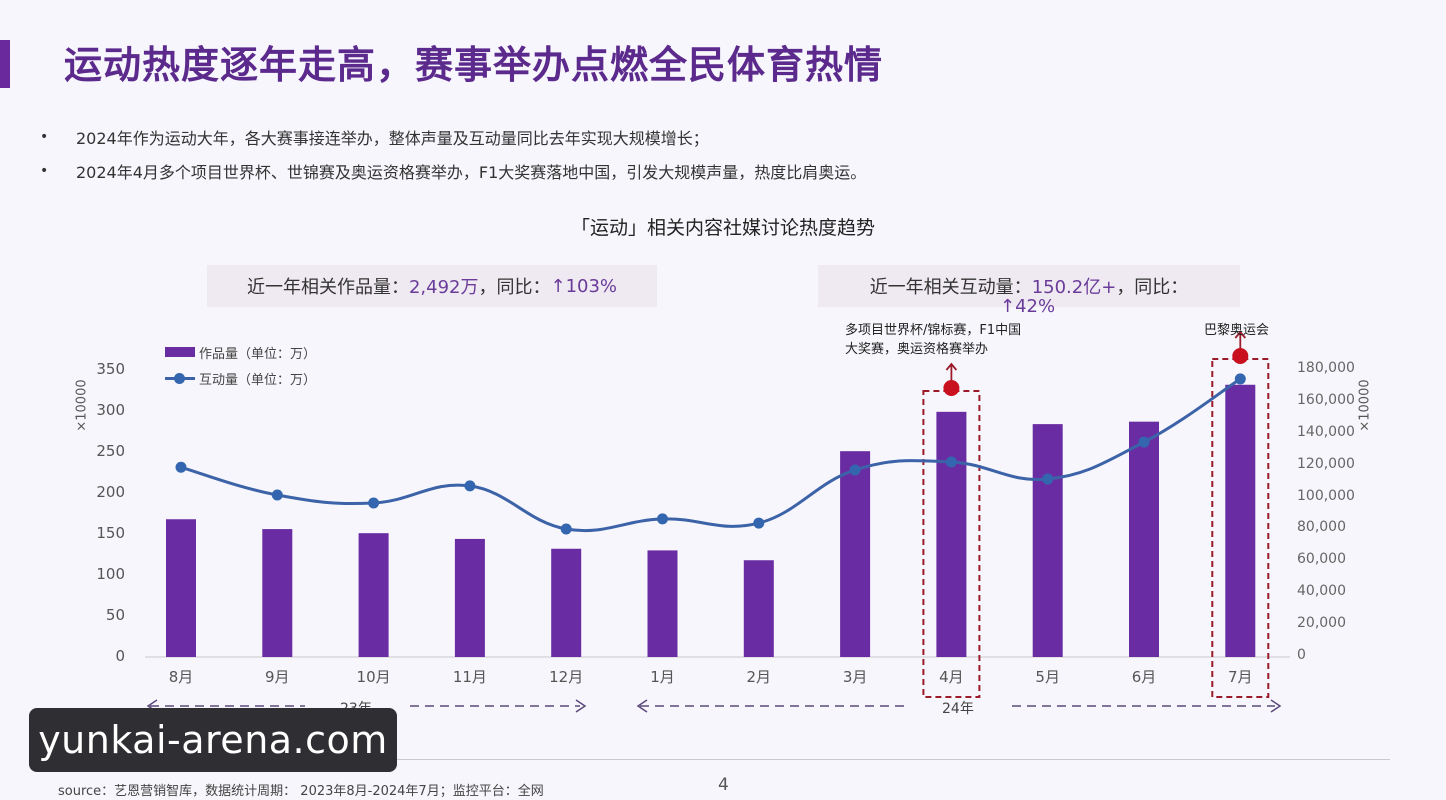 Image resolution: width=1446 pixels, height=800 pixels. What do you see at coordinates (258, 380) in the screenshot?
I see `legend-label: 互动量（单位：万）` at bounding box center [258, 380].